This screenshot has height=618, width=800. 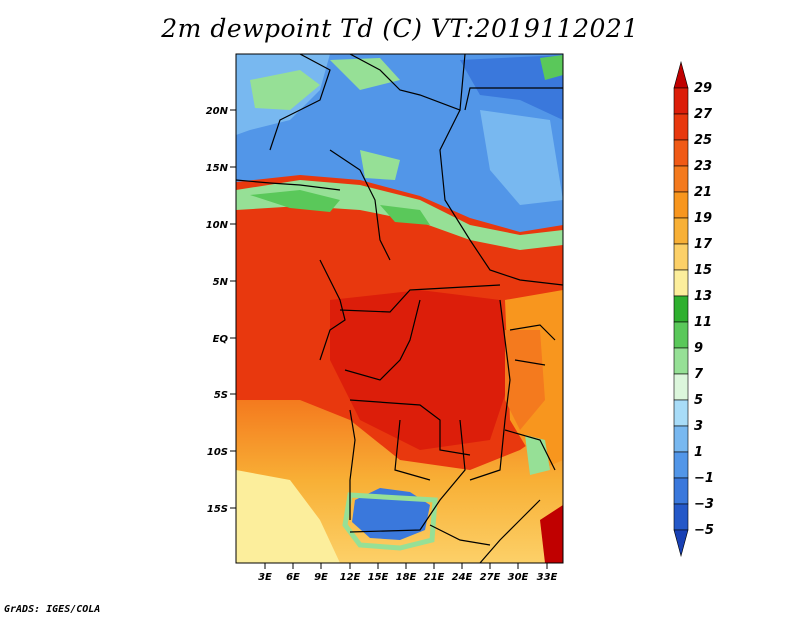 What do you see at coordinates (378, 577) in the screenshot?
I see `lon-label: 15E` at bounding box center [378, 577].